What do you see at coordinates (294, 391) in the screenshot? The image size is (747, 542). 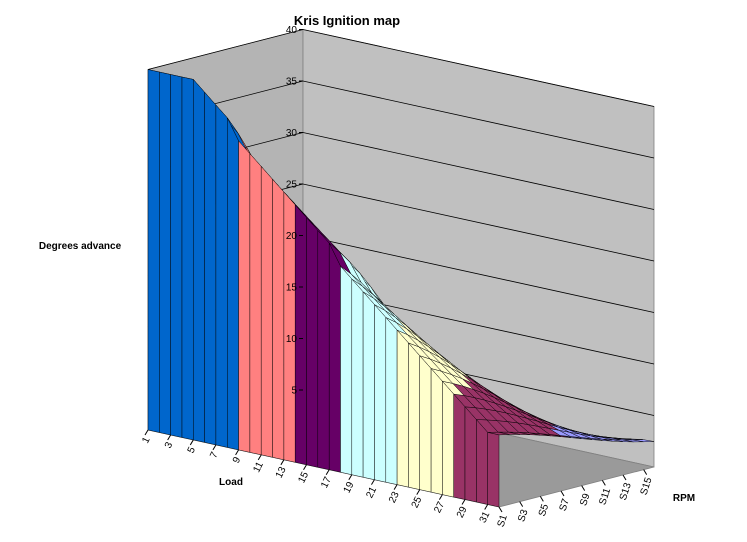 I see `z-tick-label: 5` at bounding box center [294, 391].